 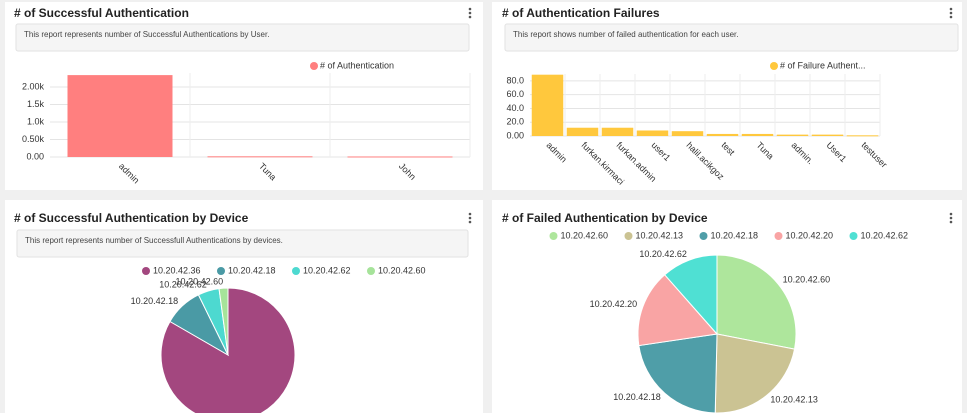 I want to click on legend-label: 10.20.42.20, so click(x=810, y=235).